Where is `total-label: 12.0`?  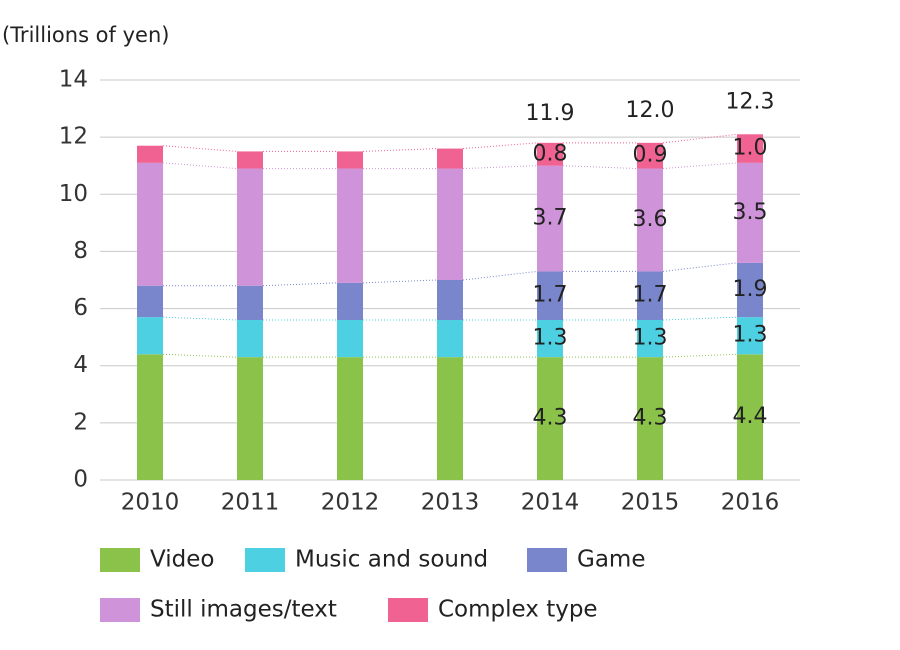
total-label: 12.0 is located at coordinates (650, 110).